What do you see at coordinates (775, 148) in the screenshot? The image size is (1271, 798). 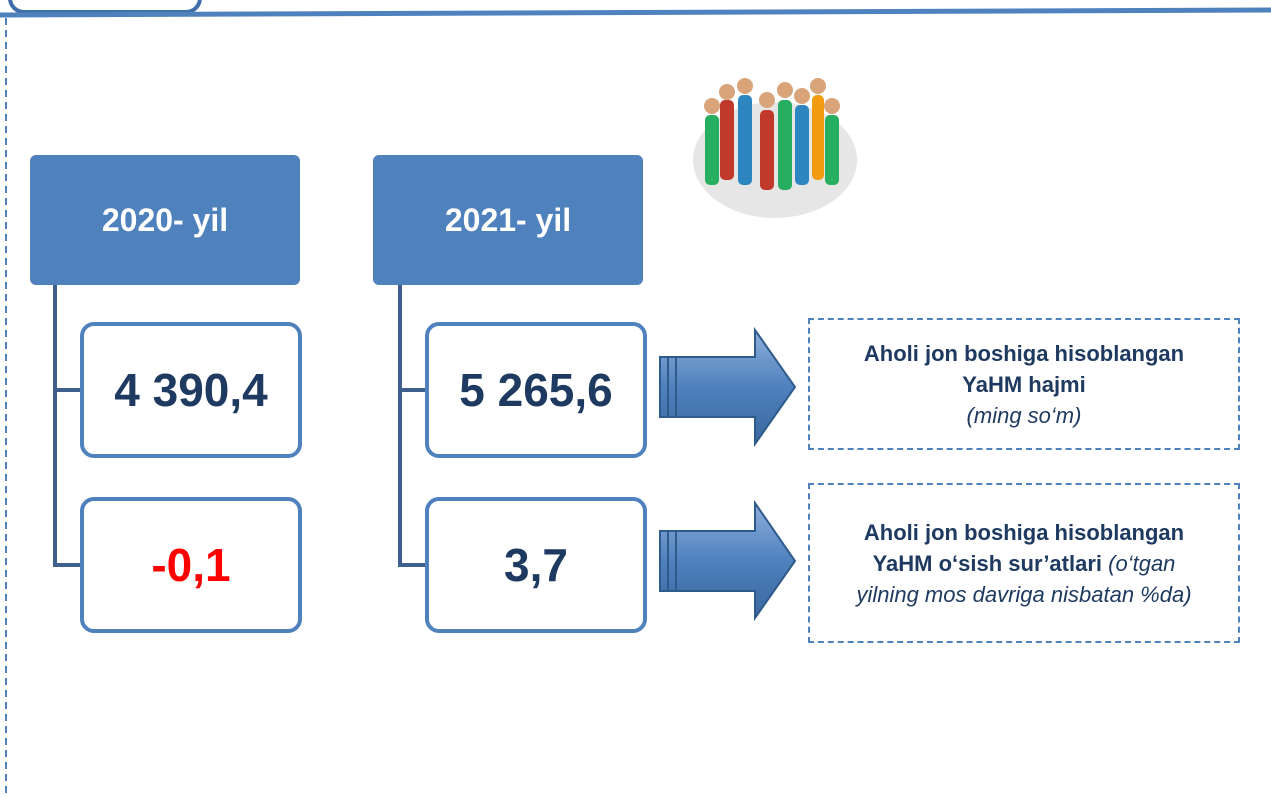 I see `people-icon` at bounding box center [775, 148].